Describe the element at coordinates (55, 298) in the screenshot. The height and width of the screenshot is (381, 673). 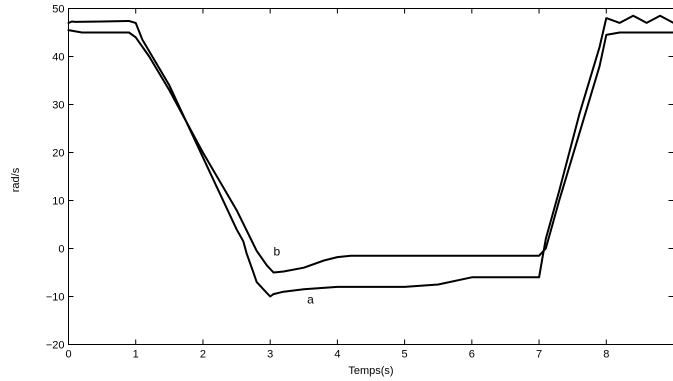
I see `y-tick-label: −10` at that location.